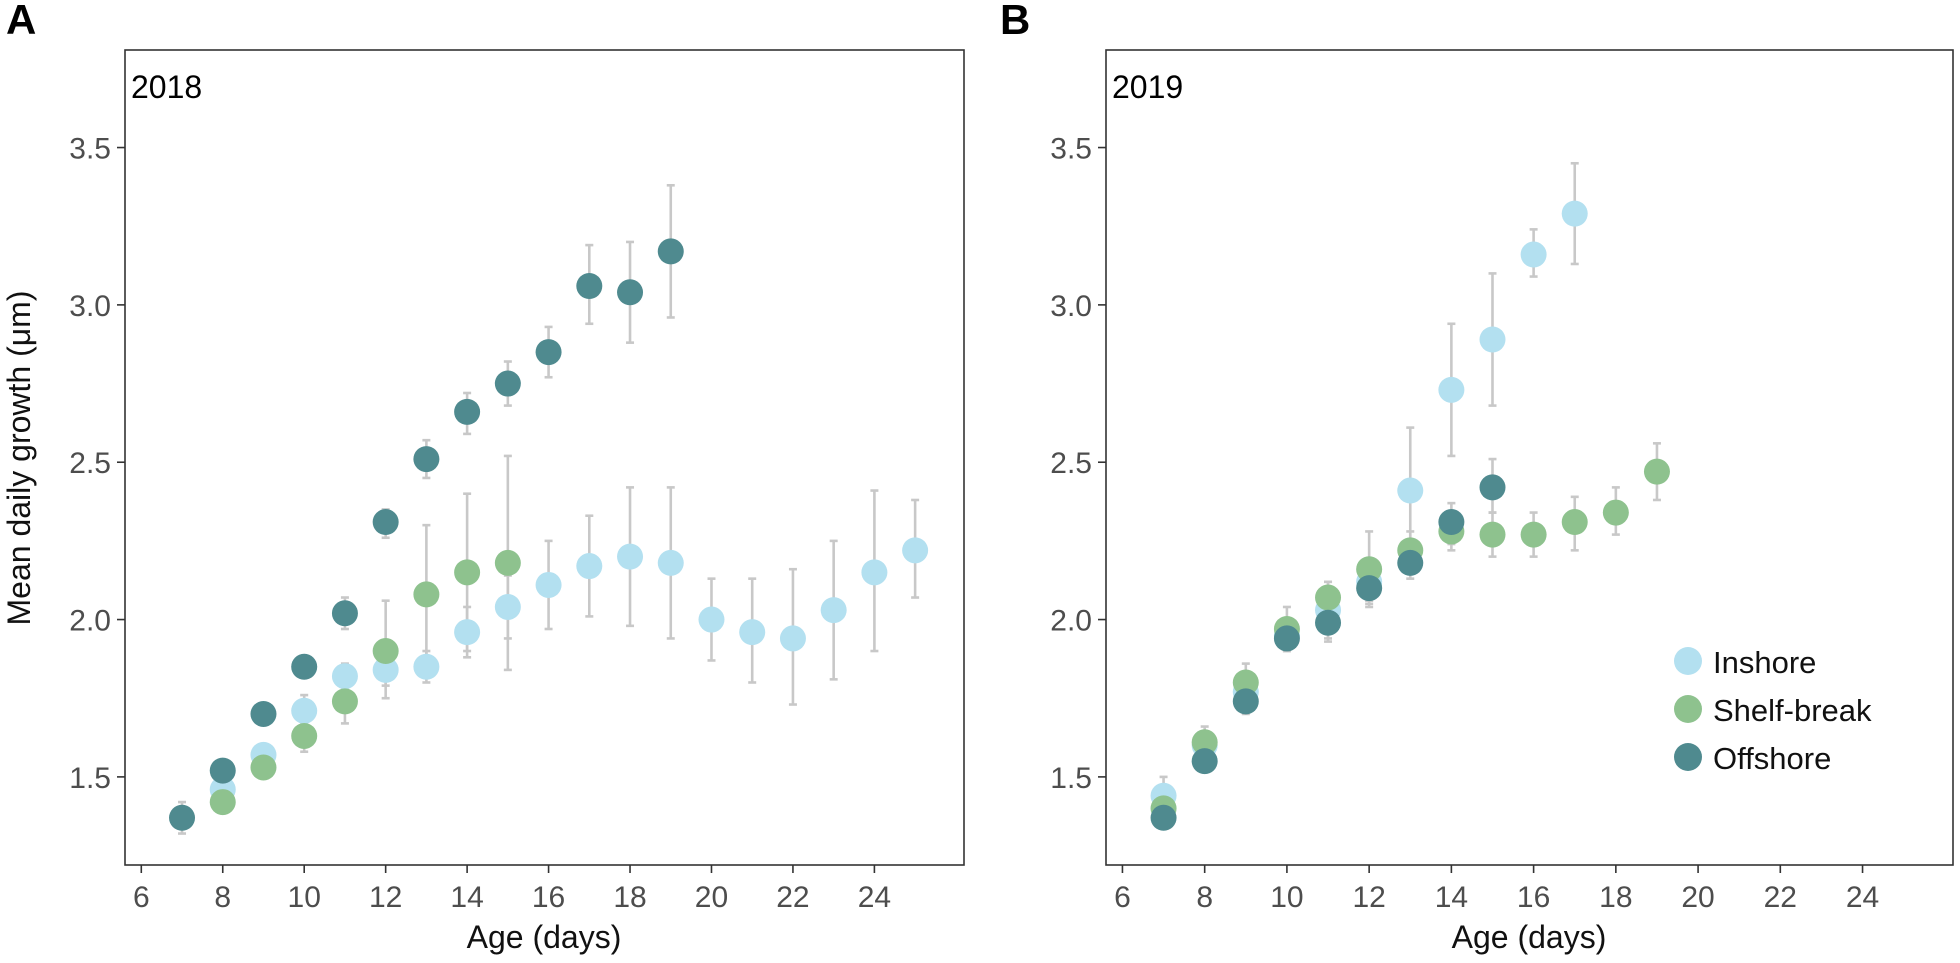 The height and width of the screenshot is (963, 1960). I want to click on panel-a-y-tick-label: 1.5, so click(90, 778).